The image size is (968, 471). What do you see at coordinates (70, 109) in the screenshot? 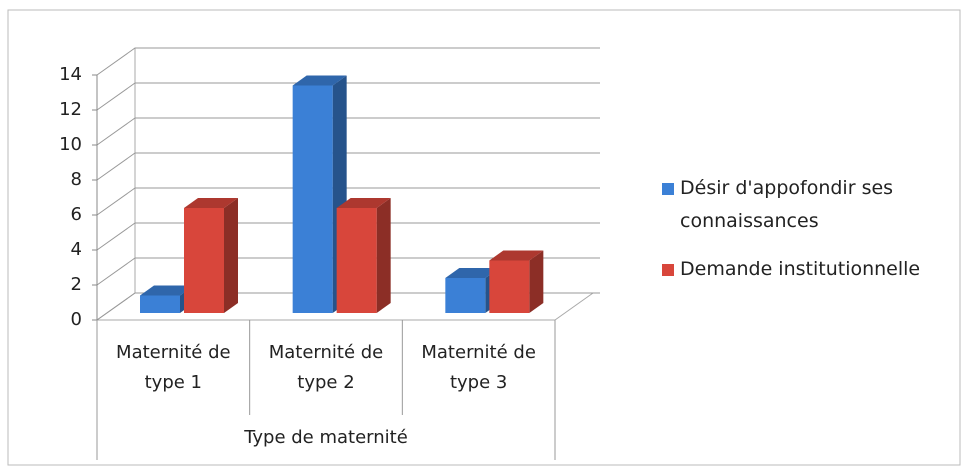
I see `y-tick-label: 12` at bounding box center [70, 109].